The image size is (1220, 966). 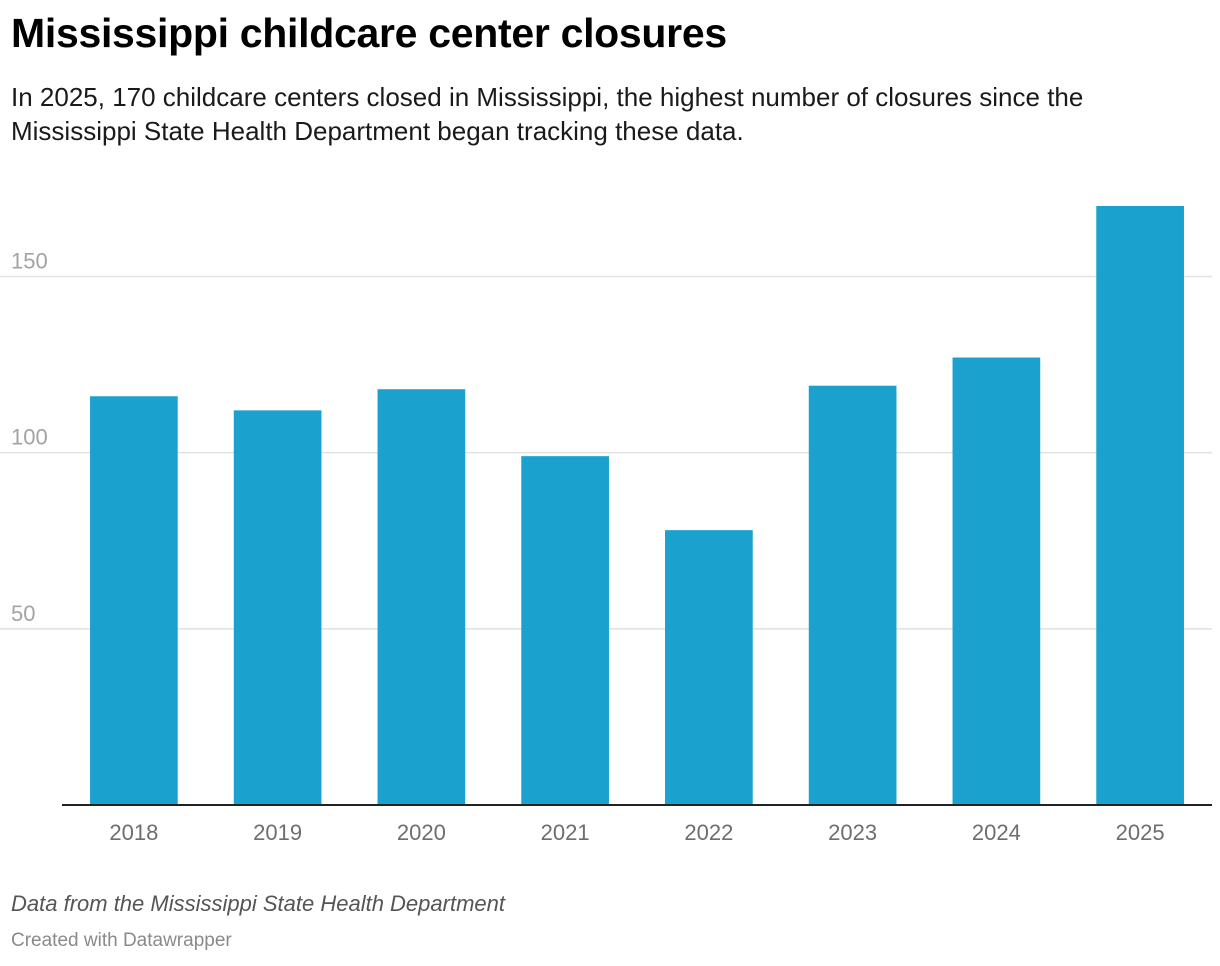 I want to click on x-tick-label: 2020, so click(x=421, y=832).